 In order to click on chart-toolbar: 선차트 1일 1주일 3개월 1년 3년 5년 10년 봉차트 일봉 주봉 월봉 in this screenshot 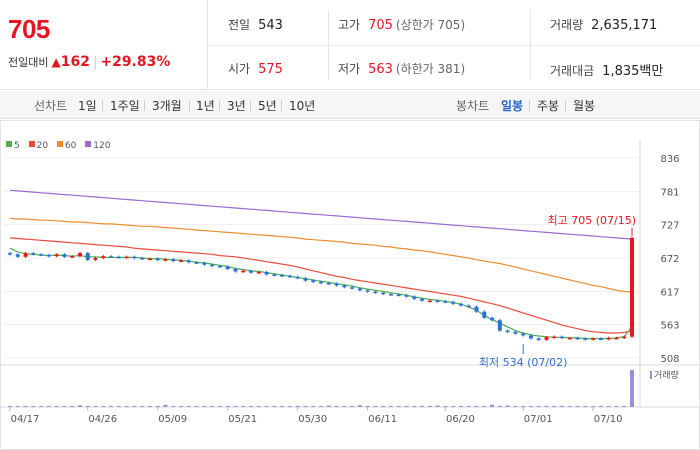, I will do `click(350, 105)`.